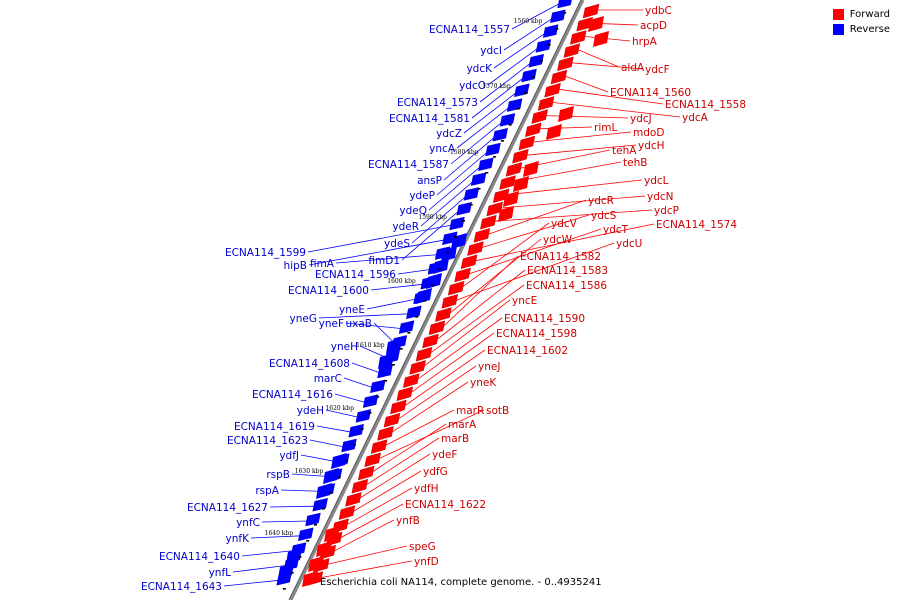 The width and height of the screenshot is (900, 600). I want to click on gene-label-reverse: ydeS, so click(397, 244).